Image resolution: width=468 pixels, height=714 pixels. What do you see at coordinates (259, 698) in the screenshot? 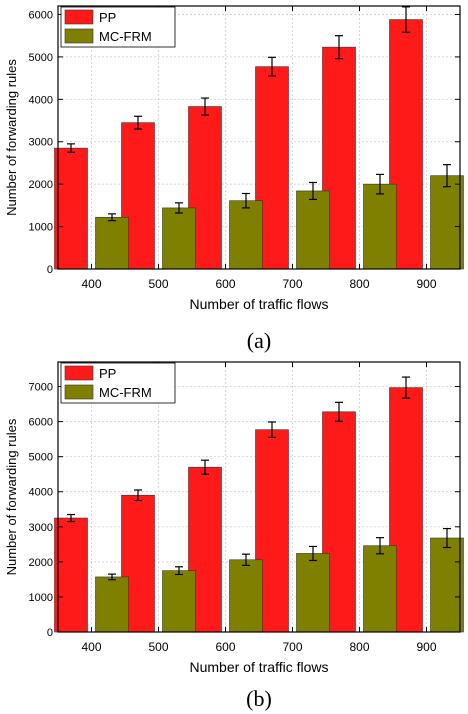
I see `figure-caption: (b)` at bounding box center [259, 698].